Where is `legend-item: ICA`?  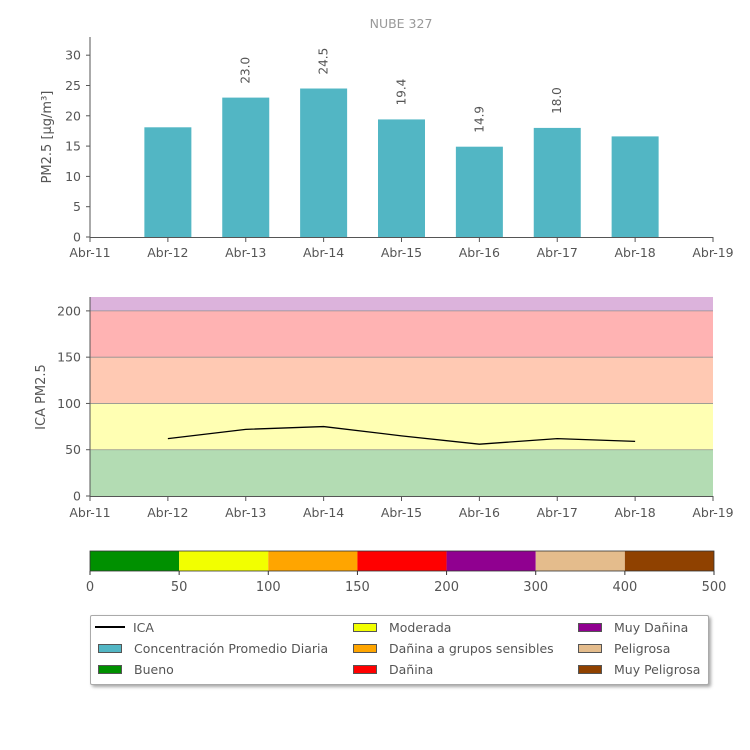 legend-item: ICA is located at coordinates (124, 627).